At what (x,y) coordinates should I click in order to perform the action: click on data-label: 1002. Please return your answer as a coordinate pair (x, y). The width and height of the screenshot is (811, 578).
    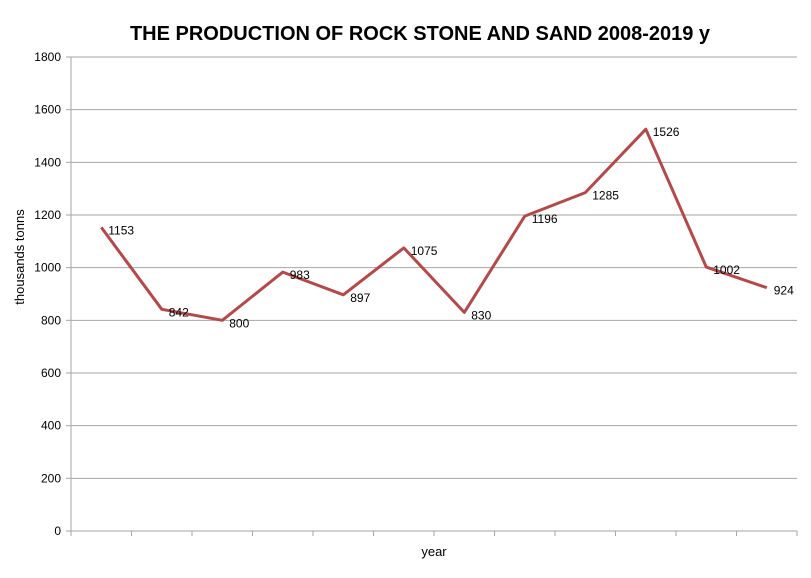
    Looking at the image, I should click on (726, 270).